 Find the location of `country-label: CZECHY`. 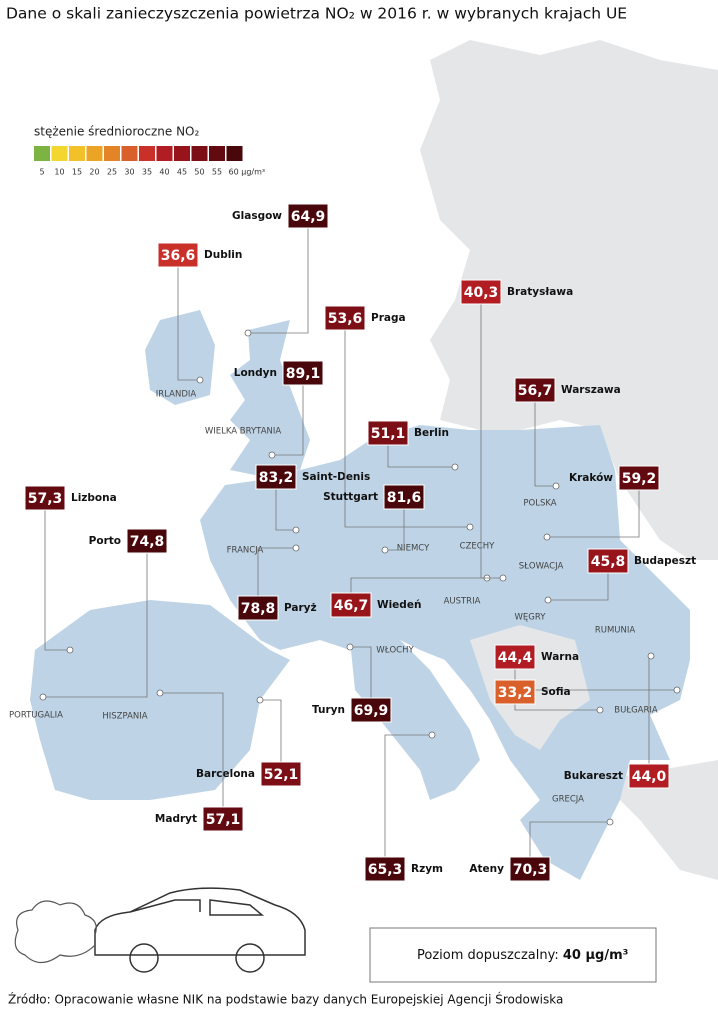

country-label: CZECHY is located at coordinates (477, 547).